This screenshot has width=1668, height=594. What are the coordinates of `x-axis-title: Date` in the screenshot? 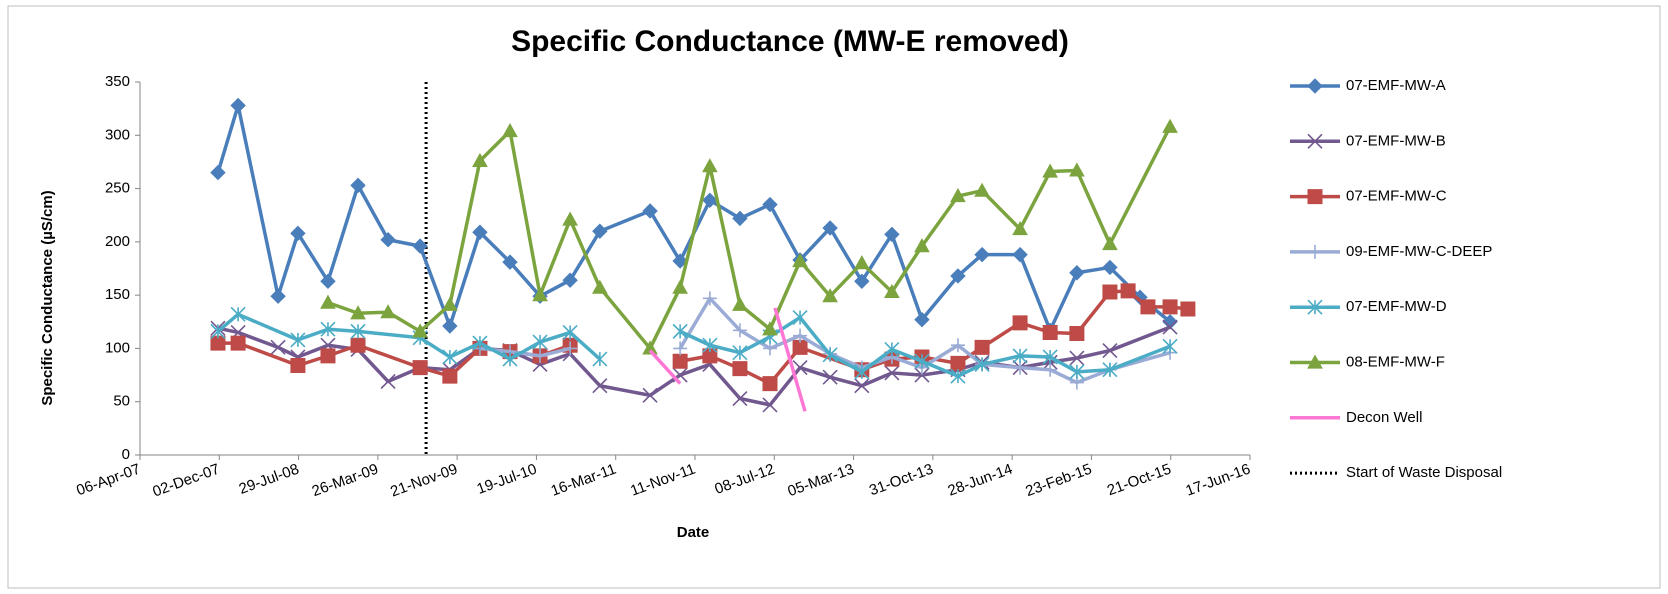 It's located at (693, 532).